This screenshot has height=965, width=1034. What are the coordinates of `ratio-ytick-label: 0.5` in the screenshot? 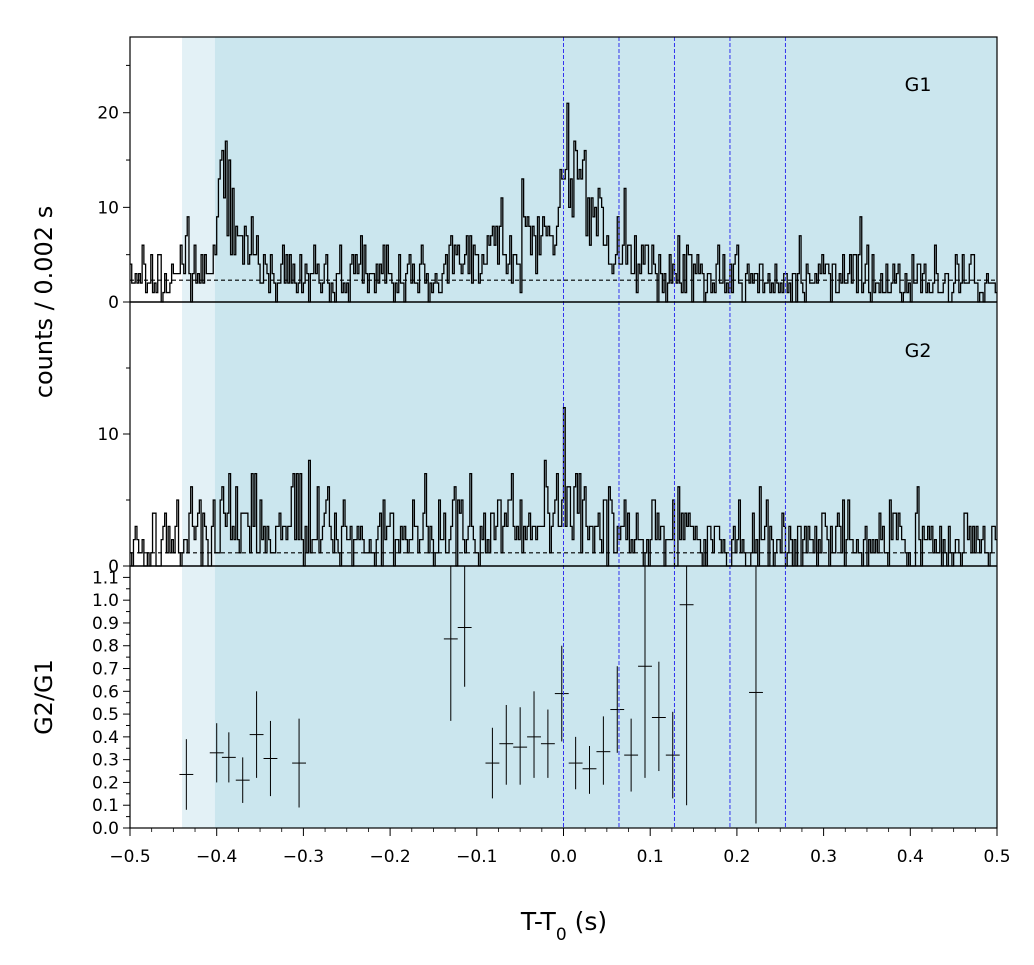 It's located at (105, 715).